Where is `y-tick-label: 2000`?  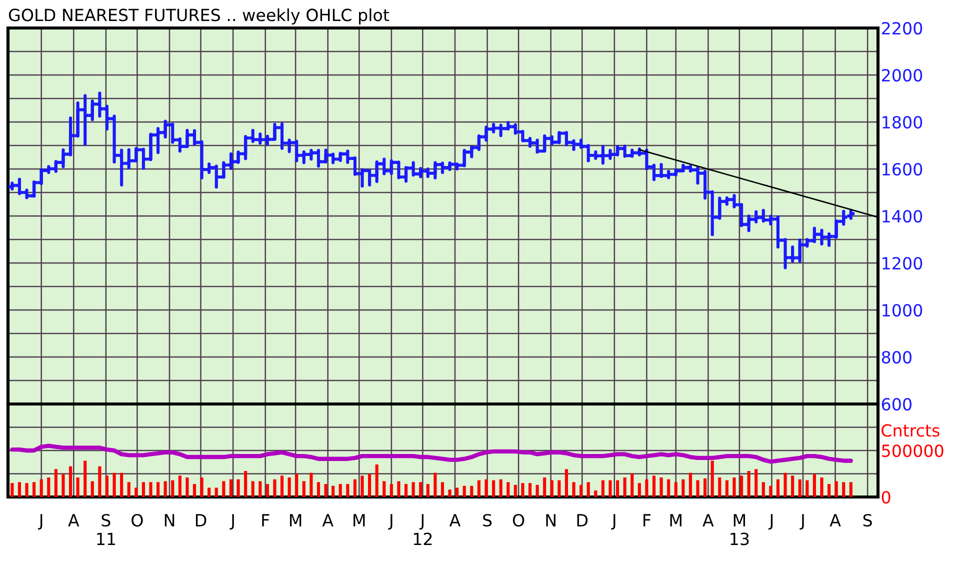 y-tick-label: 2000 is located at coordinates (902, 75).